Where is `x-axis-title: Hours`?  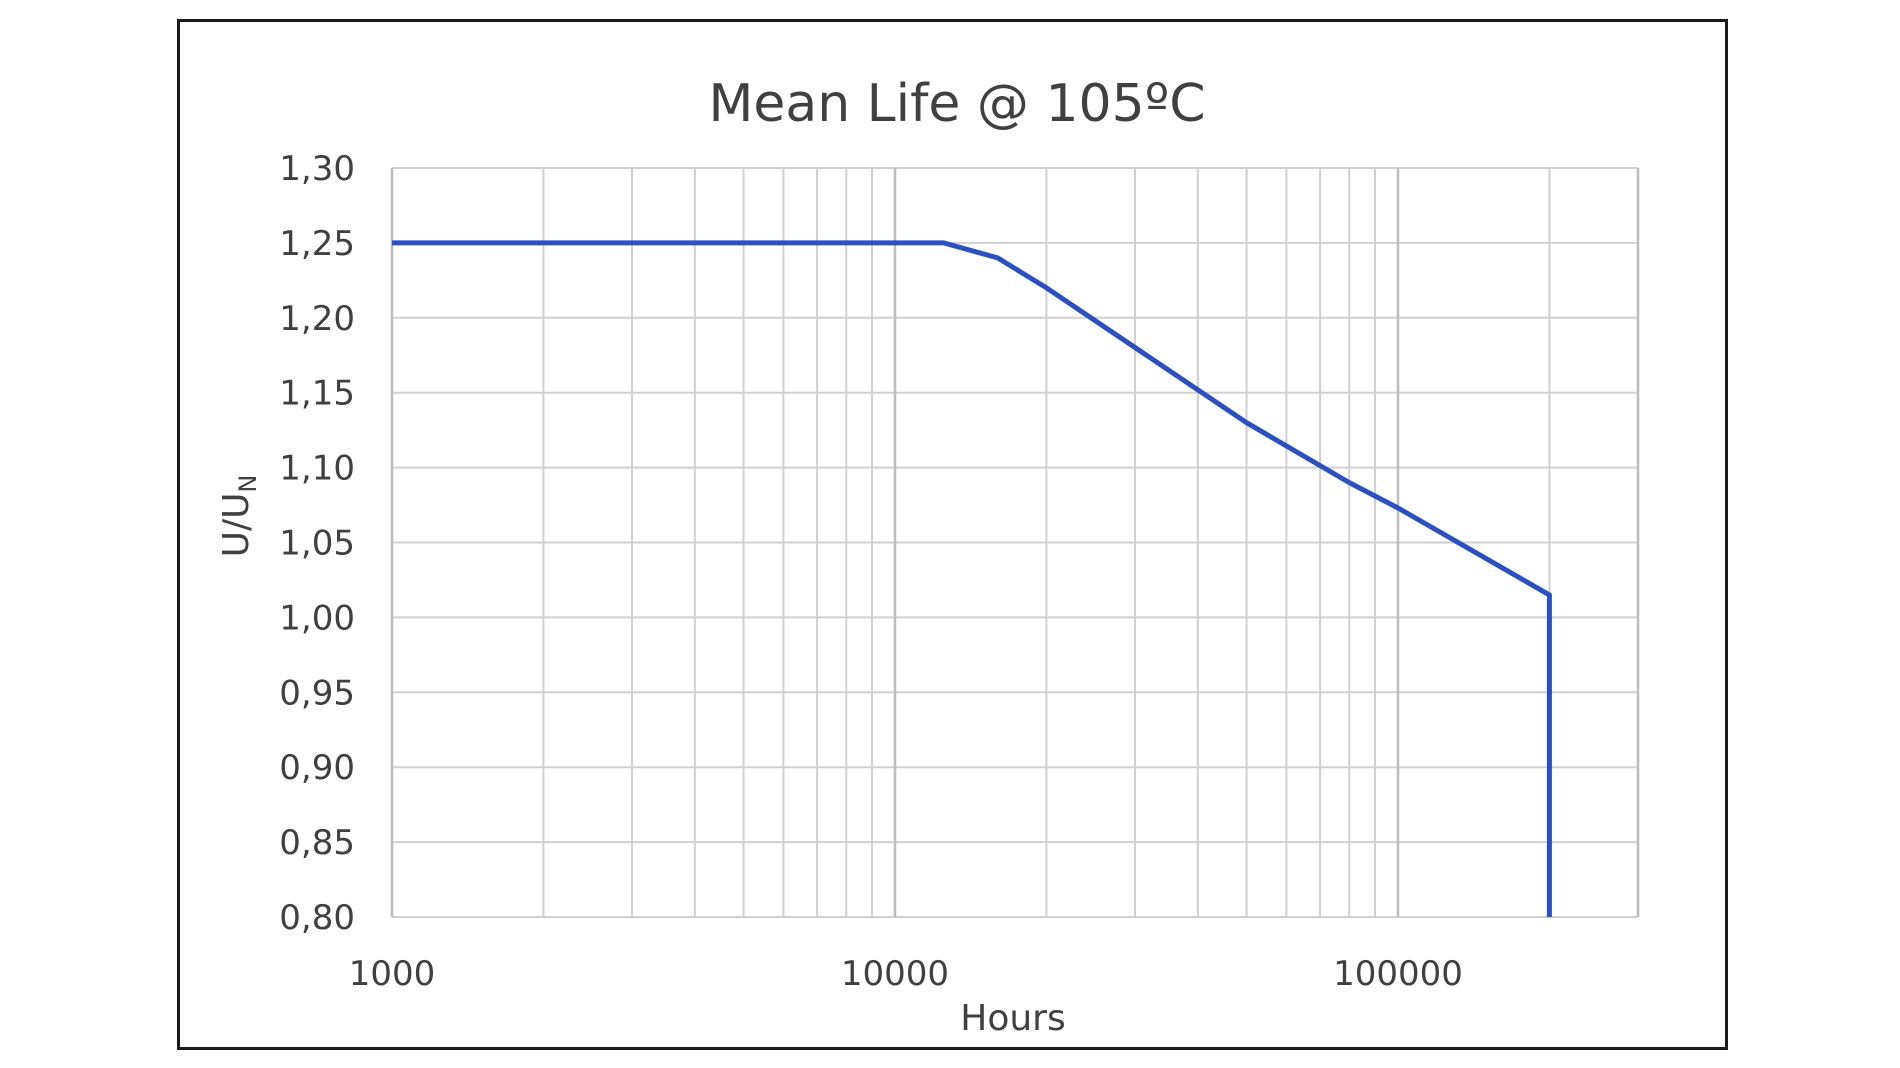
x-axis-title: Hours is located at coordinates (1012, 1018).